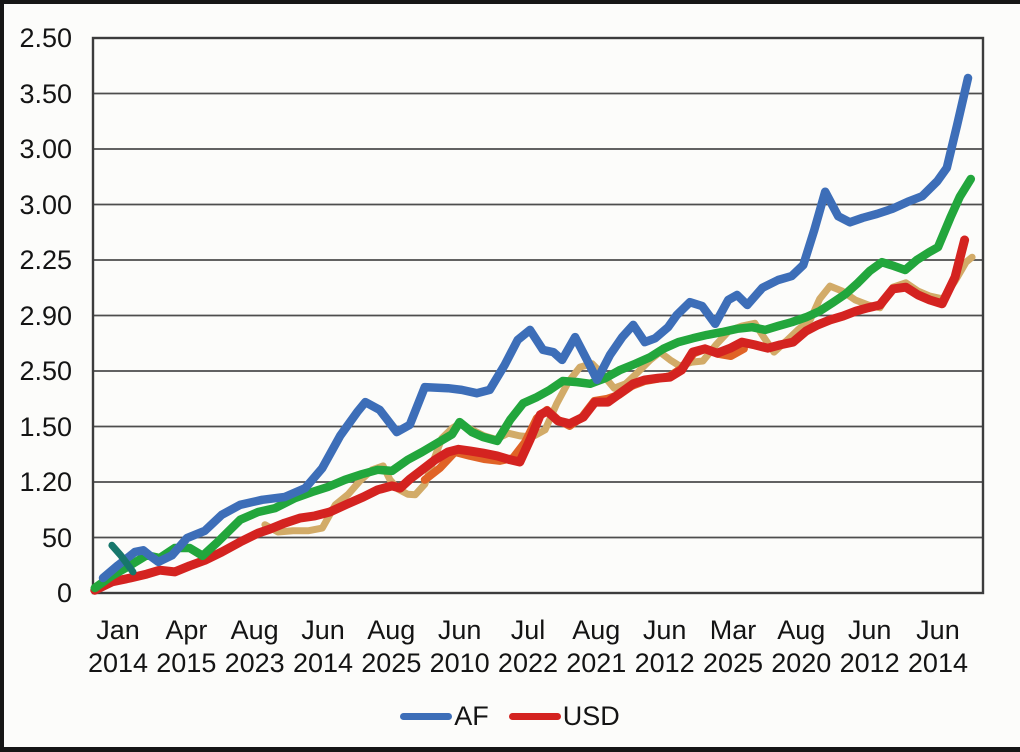 The height and width of the screenshot is (752, 1020). What do you see at coordinates (45, 482) in the screenshot?
I see `y-tick-label: 1.20` at bounding box center [45, 482].